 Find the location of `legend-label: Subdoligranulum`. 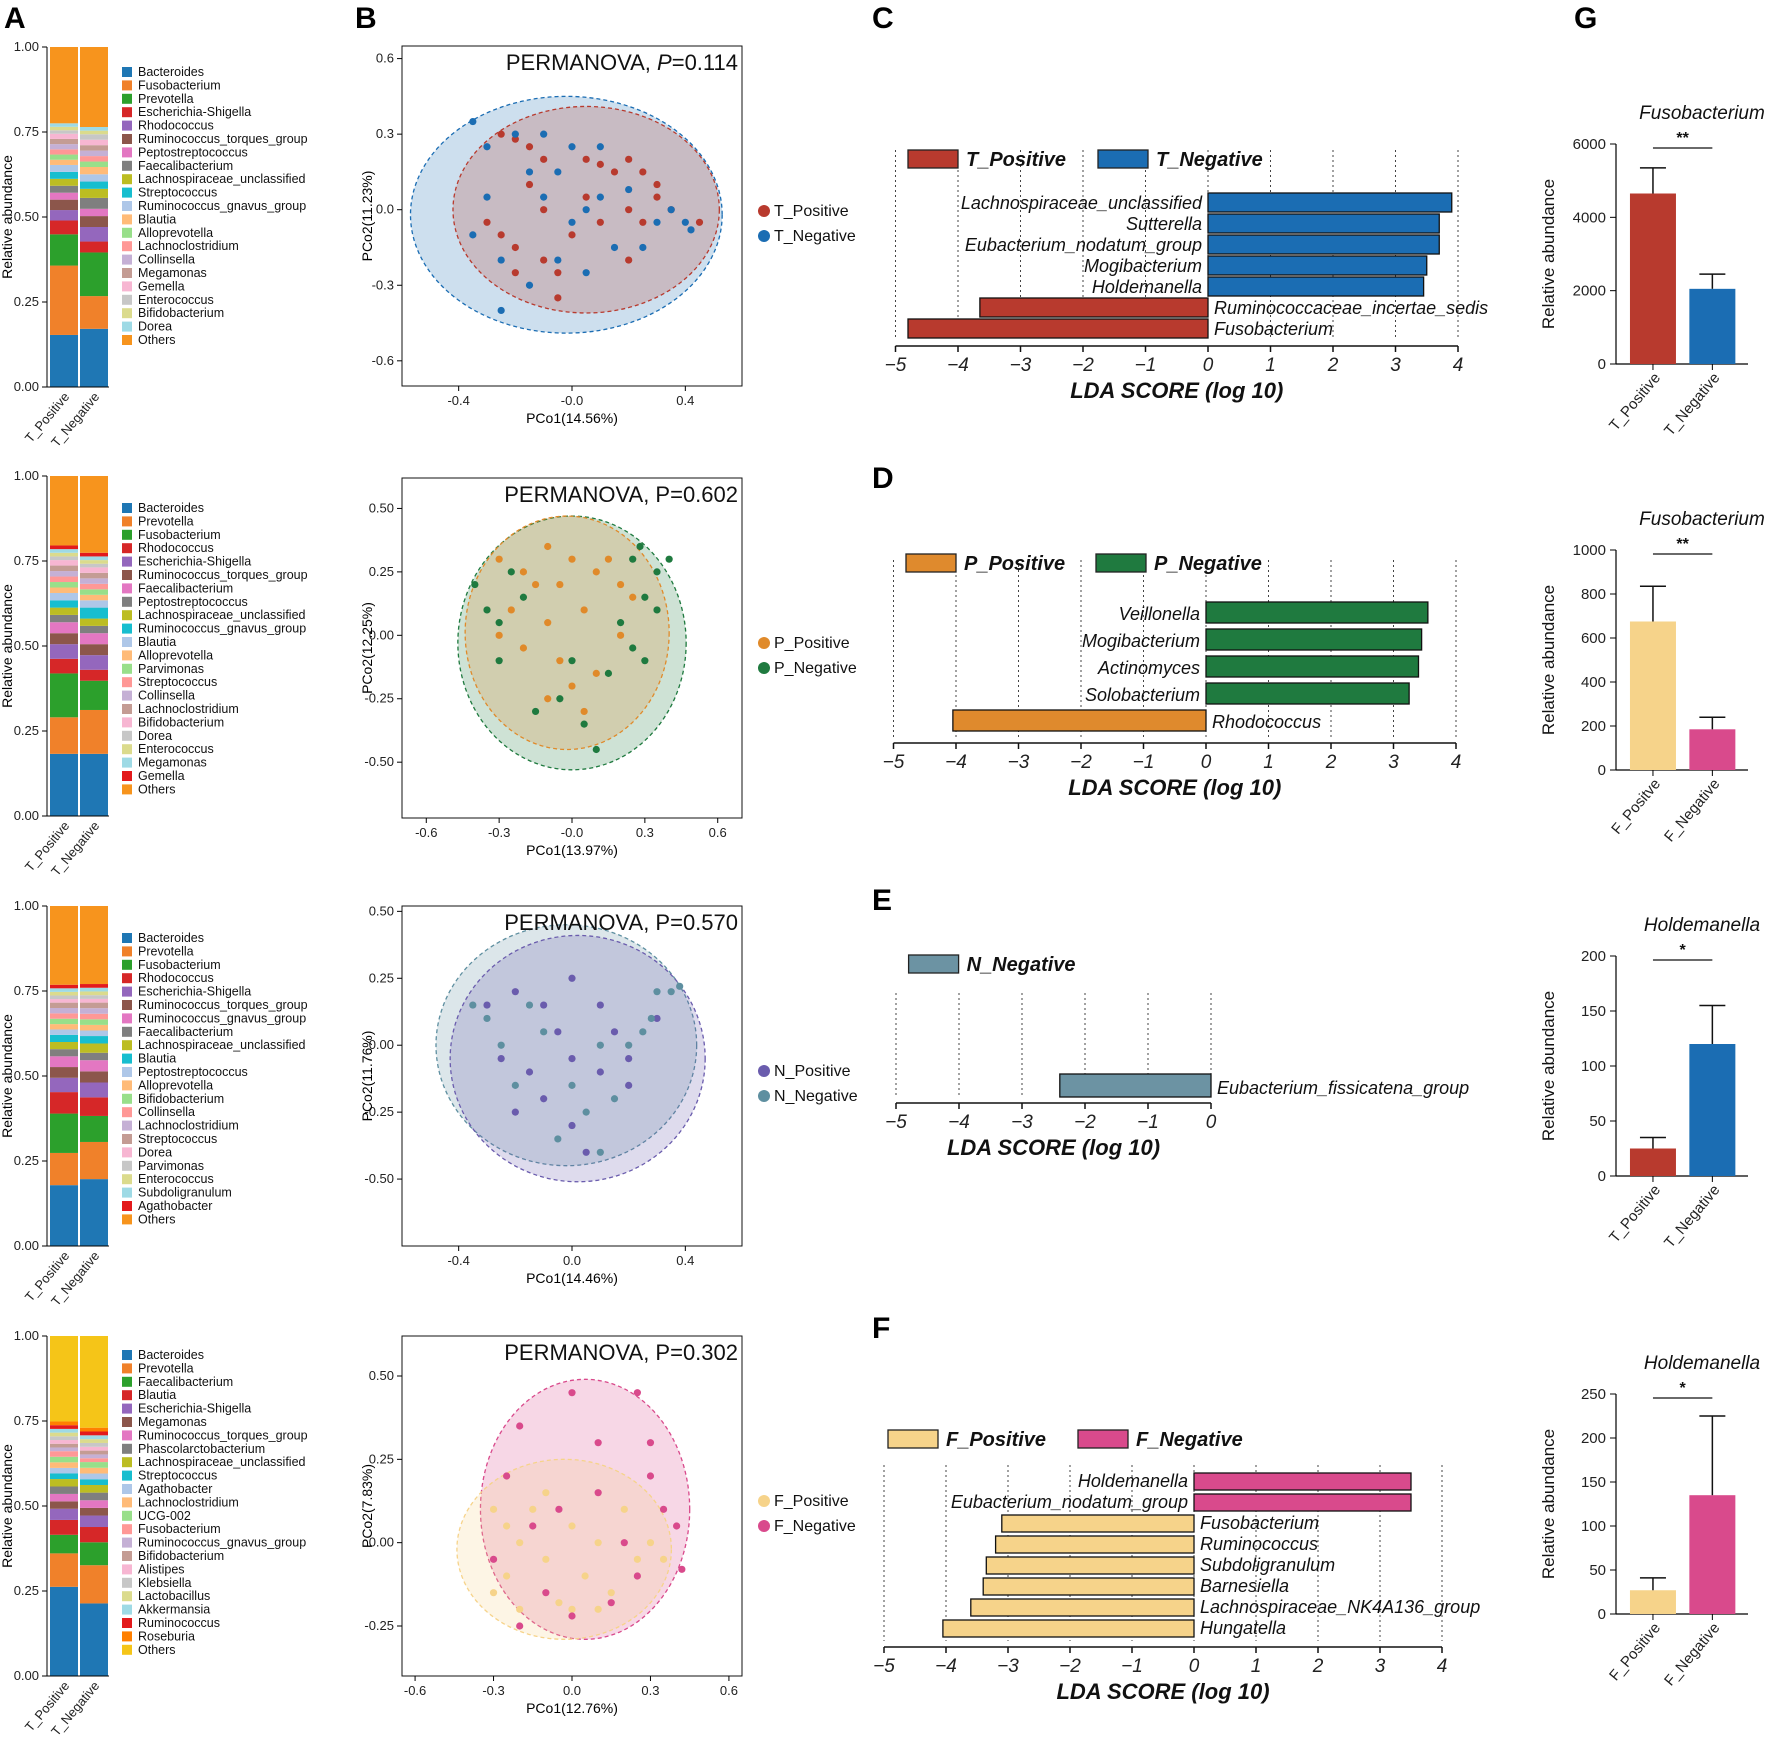

legend-label: Subdoligranulum is located at coordinates (185, 1193).